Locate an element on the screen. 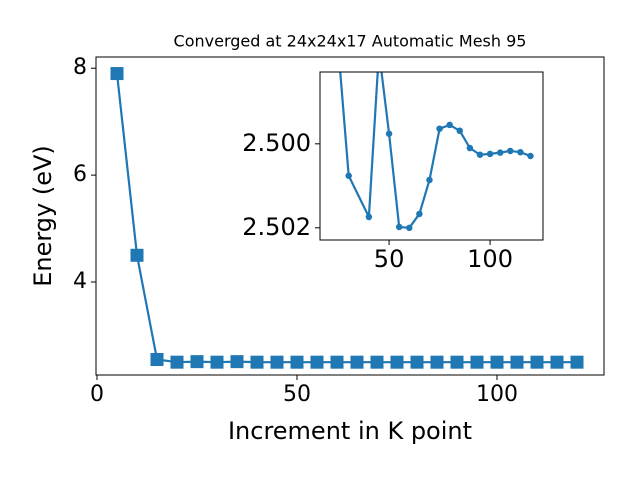 The width and height of the screenshot is (640, 480). x-tick-label: 0 is located at coordinates (97, 394).